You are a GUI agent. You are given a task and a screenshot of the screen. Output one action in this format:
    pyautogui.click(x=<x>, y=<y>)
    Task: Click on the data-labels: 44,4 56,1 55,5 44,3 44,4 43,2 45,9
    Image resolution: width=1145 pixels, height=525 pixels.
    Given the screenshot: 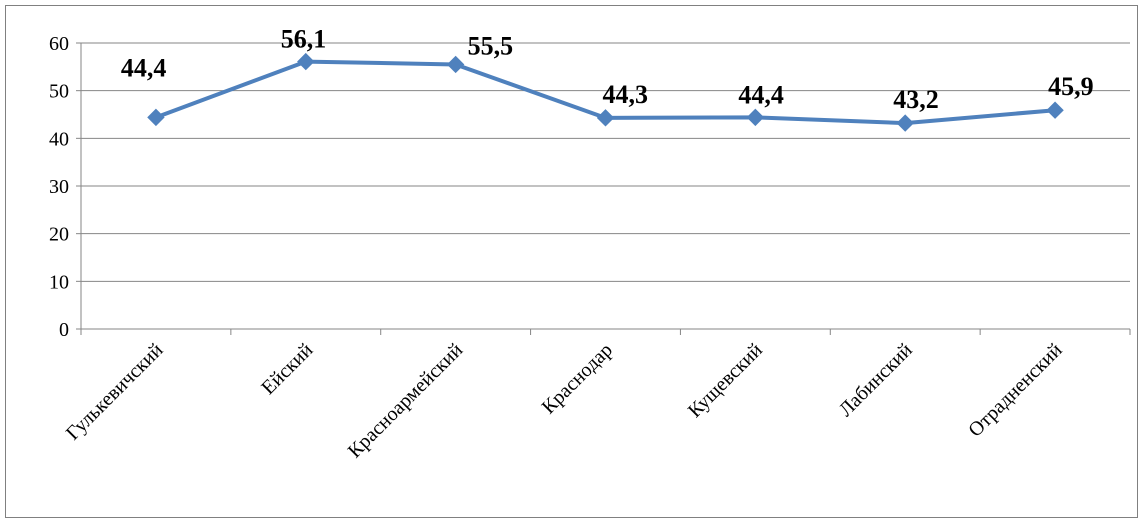 What is the action you would take?
    pyautogui.click(x=607, y=69)
    